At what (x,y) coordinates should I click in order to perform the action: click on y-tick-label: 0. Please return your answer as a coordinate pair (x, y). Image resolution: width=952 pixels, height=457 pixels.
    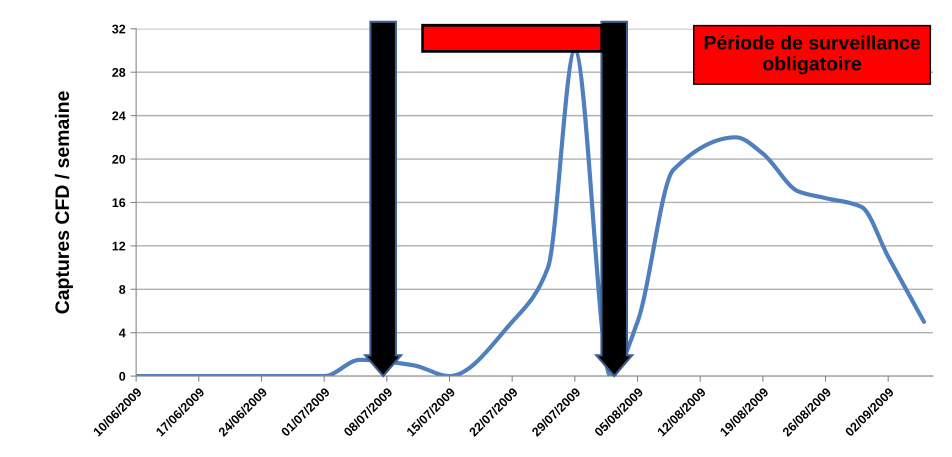
    Looking at the image, I should click on (122, 376).